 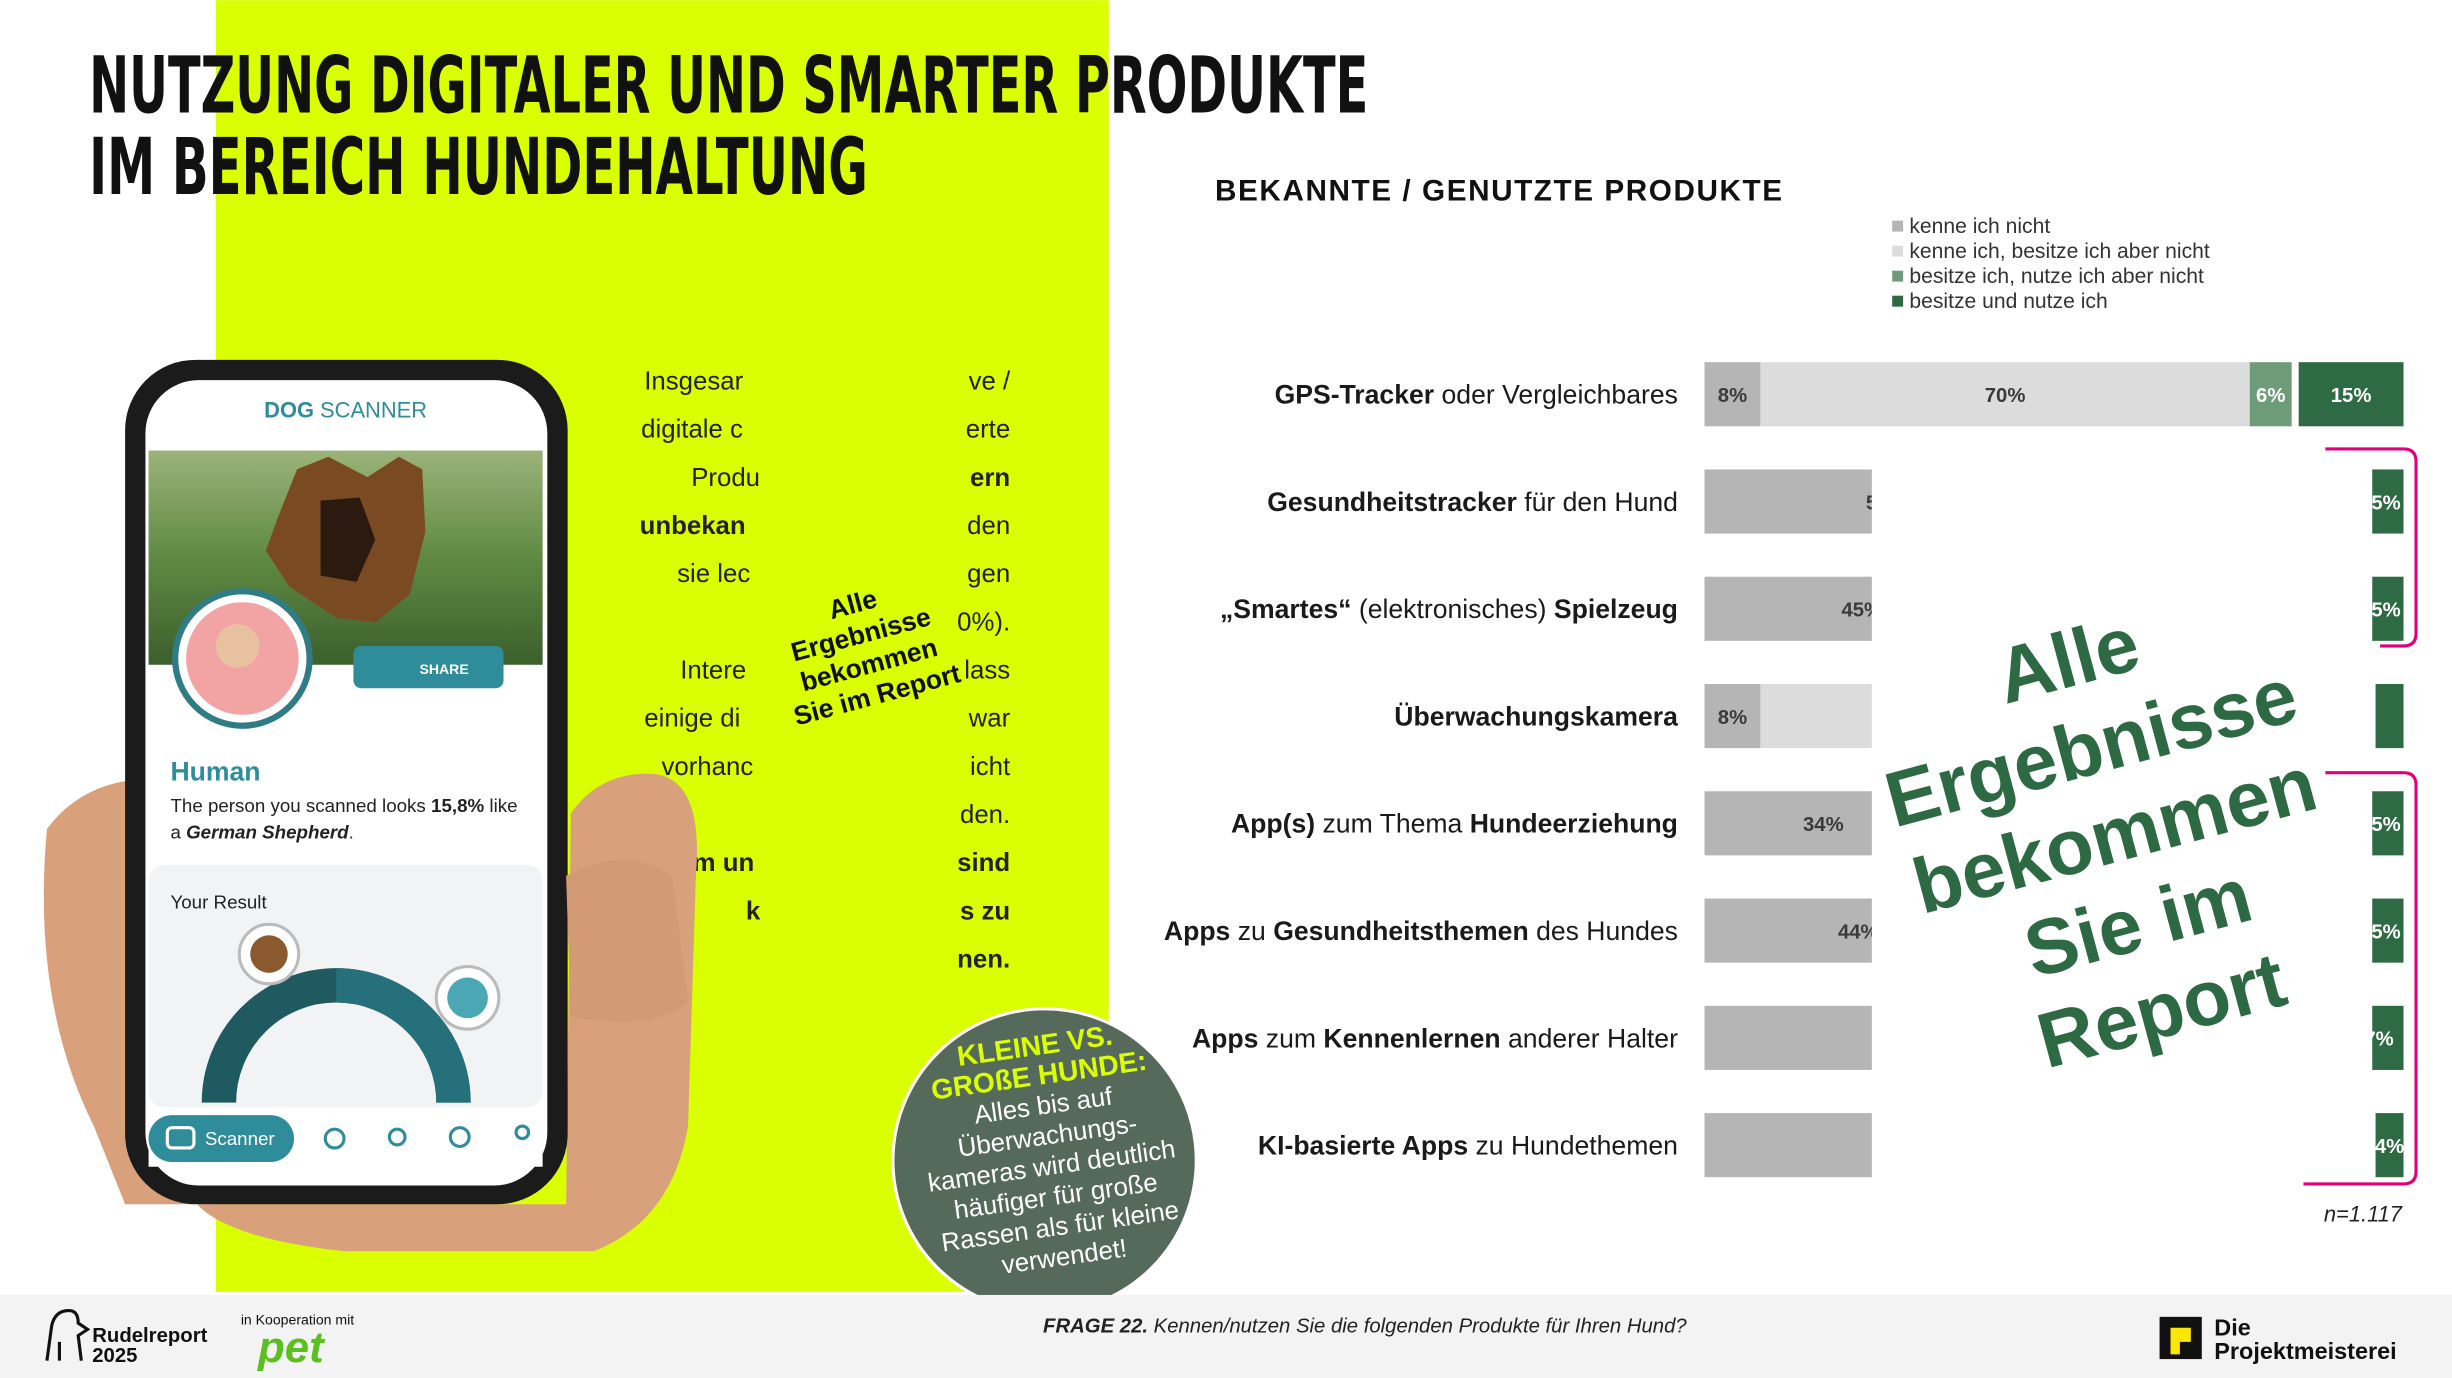 What do you see at coordinates (1597, 502) in the screenshot?
I see `category-label-part: für den Hund` at bounding box center [1597, 502].